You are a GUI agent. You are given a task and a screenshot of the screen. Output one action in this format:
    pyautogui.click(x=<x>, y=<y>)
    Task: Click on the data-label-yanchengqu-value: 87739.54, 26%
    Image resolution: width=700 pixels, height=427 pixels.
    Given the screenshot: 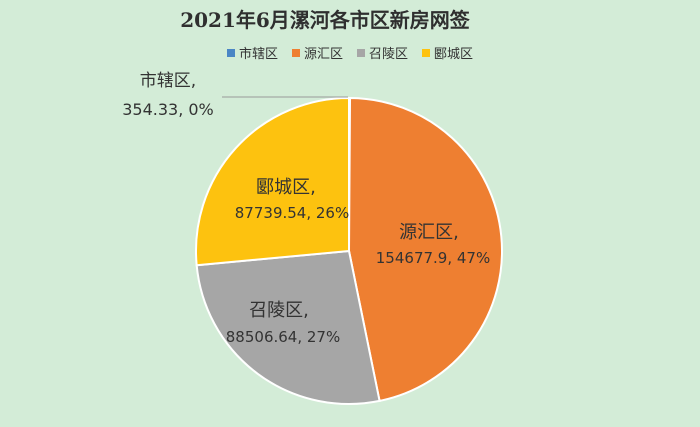 What is the action you would take?
    pyautogui.click(x=292, y=213)
    